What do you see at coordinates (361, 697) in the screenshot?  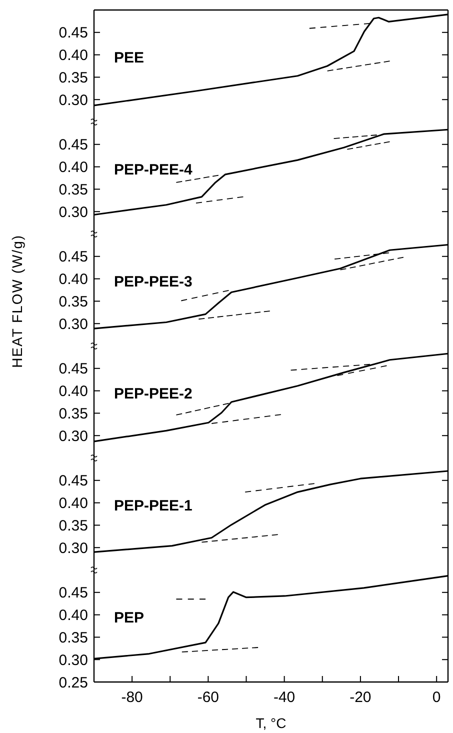 I see `x-tick-label: -20` at bounding box center [361, 697].